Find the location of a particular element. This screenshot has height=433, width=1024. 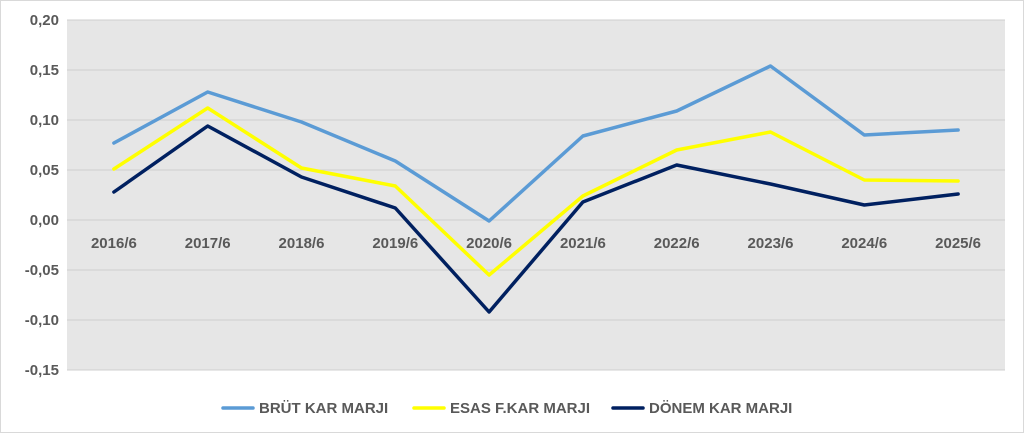

y-tick-label: 0,10 is located at coordinates (44, 120).